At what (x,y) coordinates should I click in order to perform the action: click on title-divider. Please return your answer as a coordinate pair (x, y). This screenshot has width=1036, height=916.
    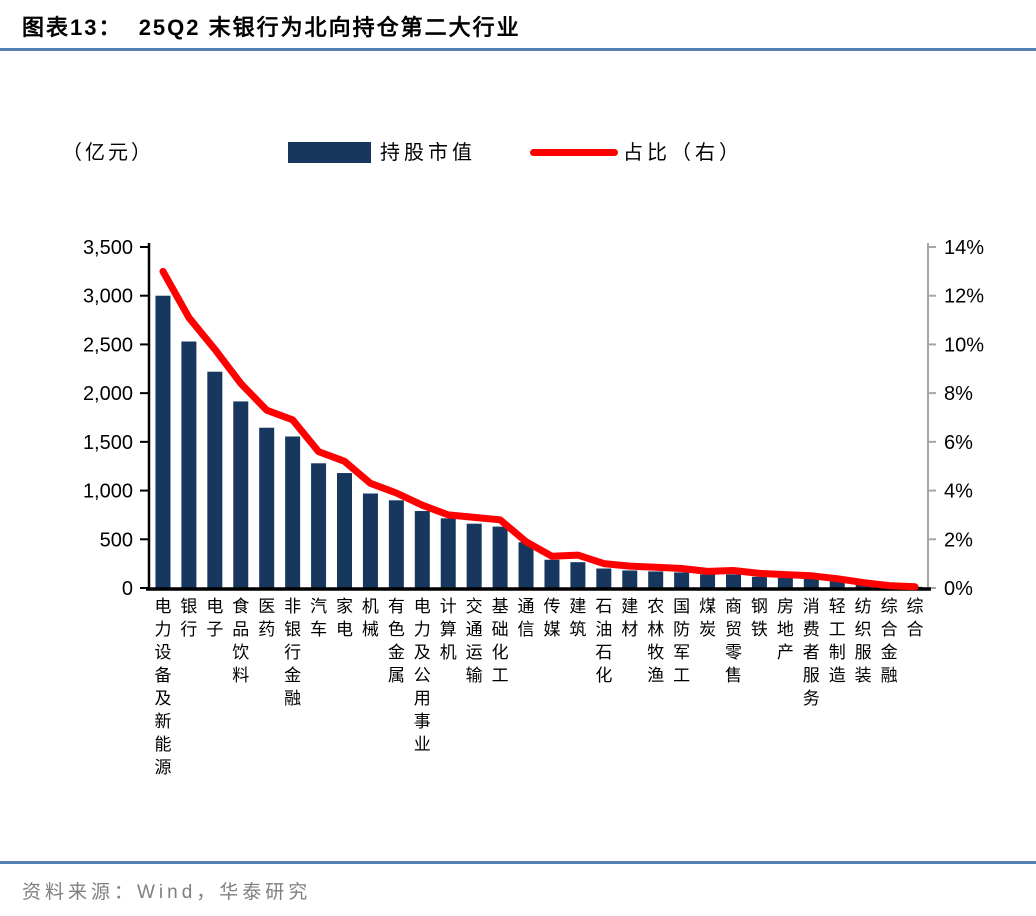
    Looking at the image, I should click on (518, 49).